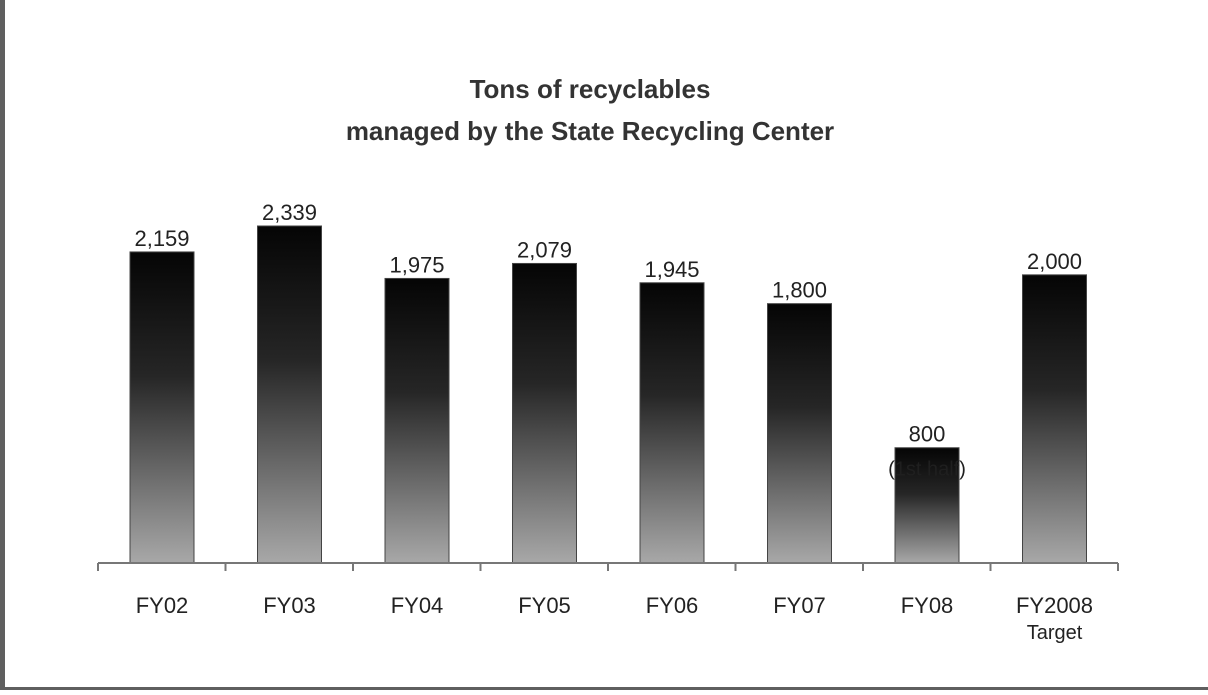  What do you see at coordinates (1055, 633) in the screenshot?
I see `x-tick-label-7-line-2: Target` at bounding box center [1055, 633].